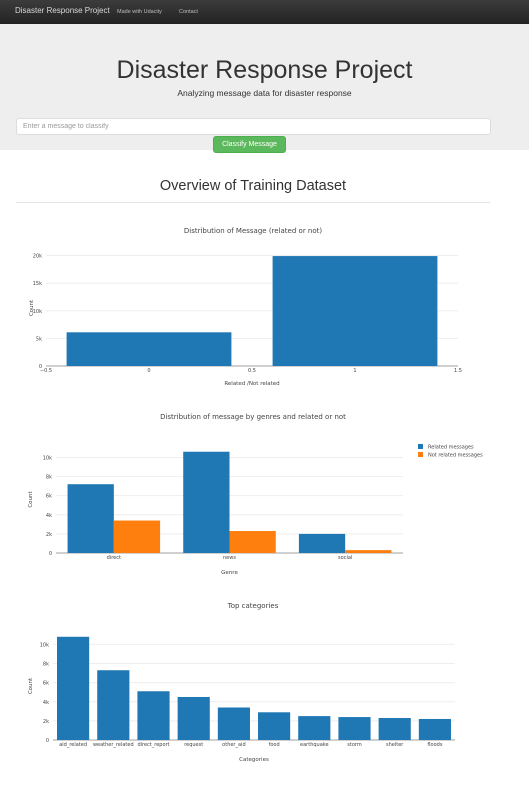  I want to click on chart2-y-axis-label: Count, so click(31, 498).